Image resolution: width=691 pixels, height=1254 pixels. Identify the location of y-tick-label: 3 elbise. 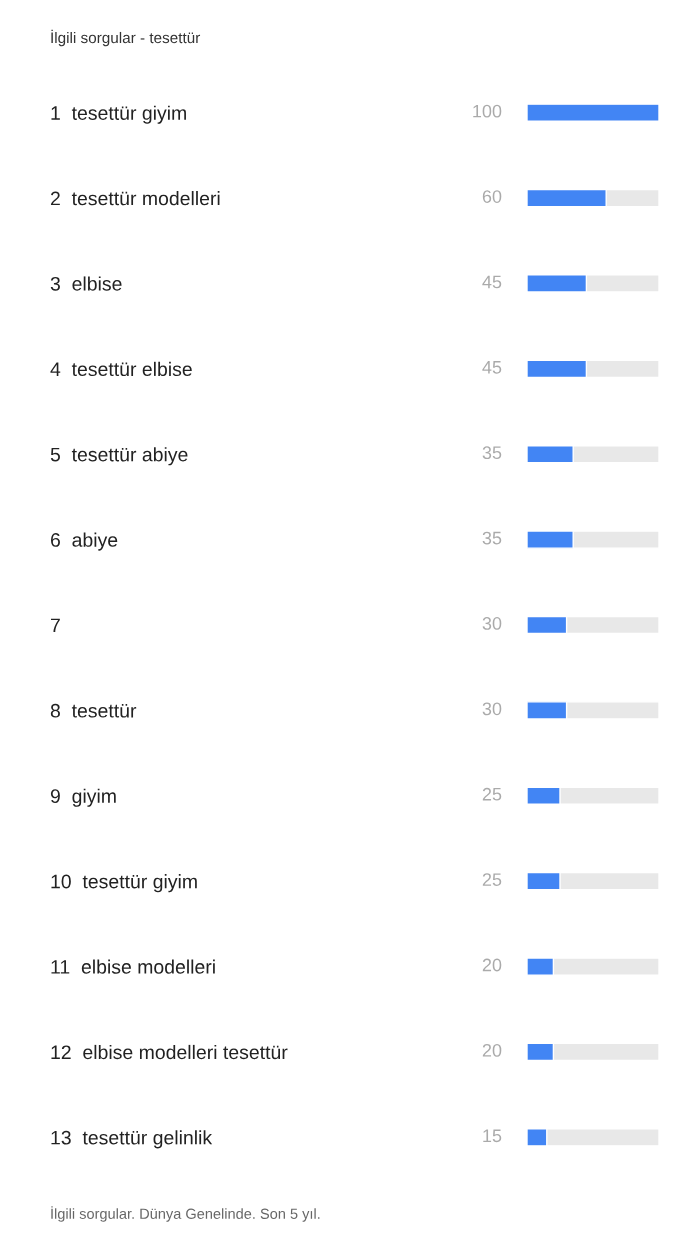
(86, 283).